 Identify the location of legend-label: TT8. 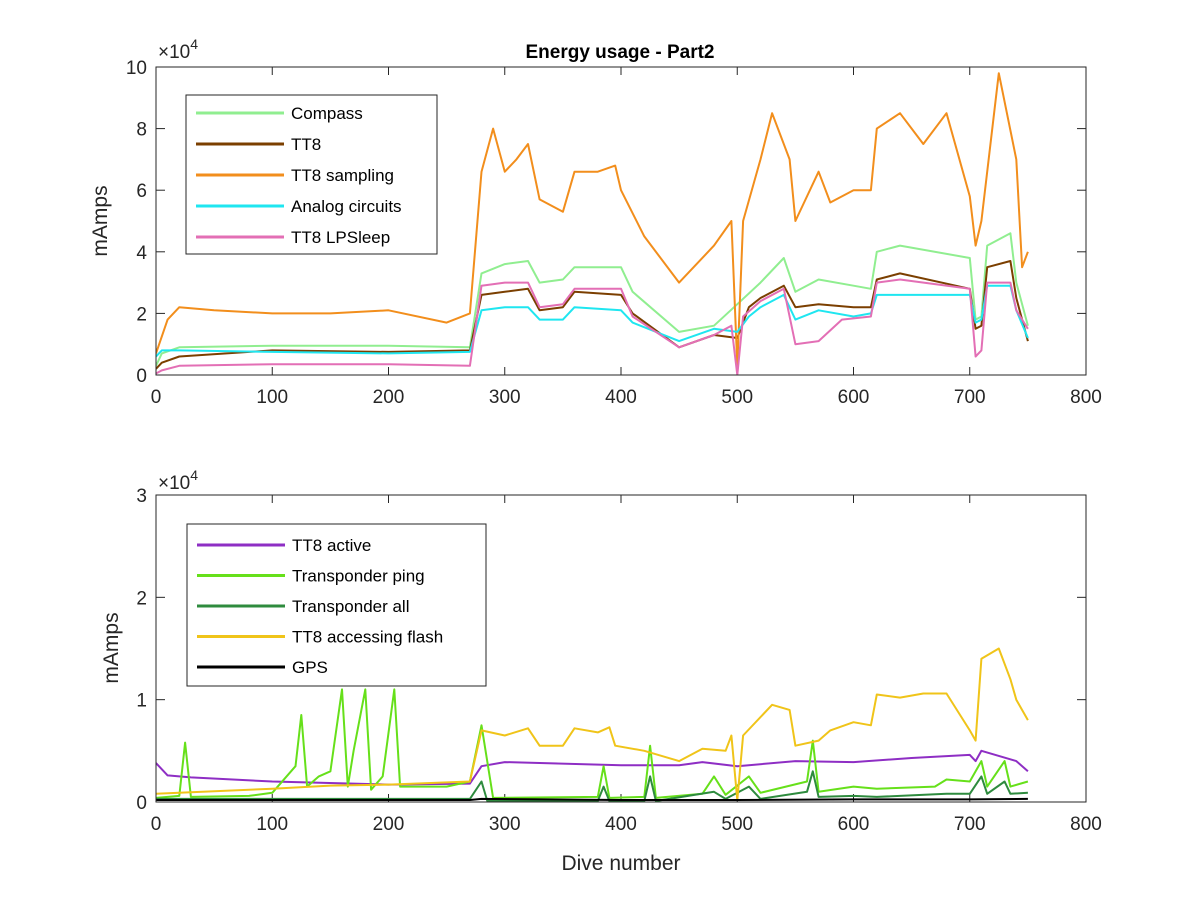
(306, 144).